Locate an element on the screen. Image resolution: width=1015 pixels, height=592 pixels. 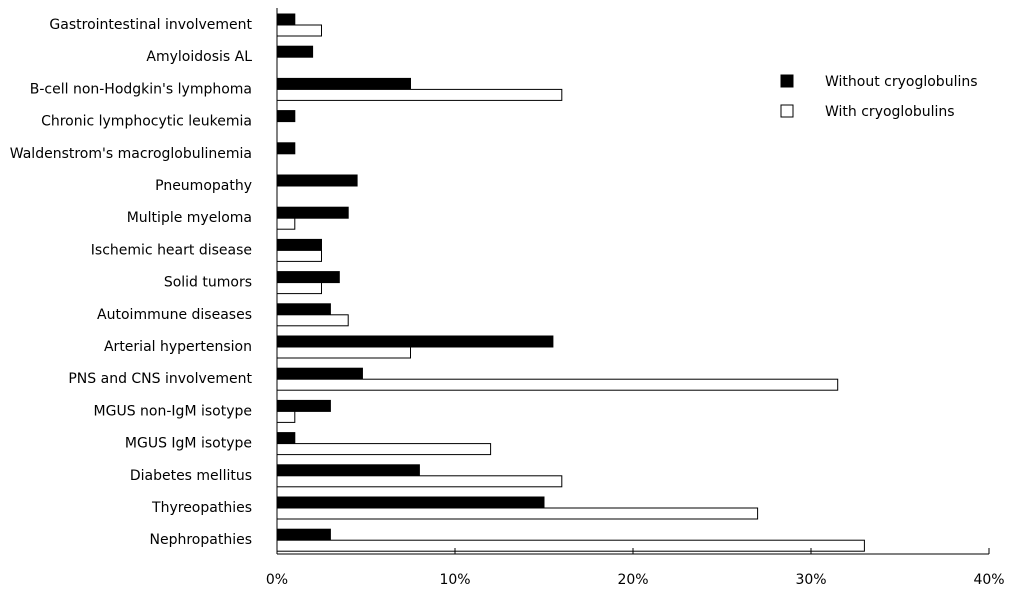
x-tick-label: 10% is located at coordinates (454, 580).